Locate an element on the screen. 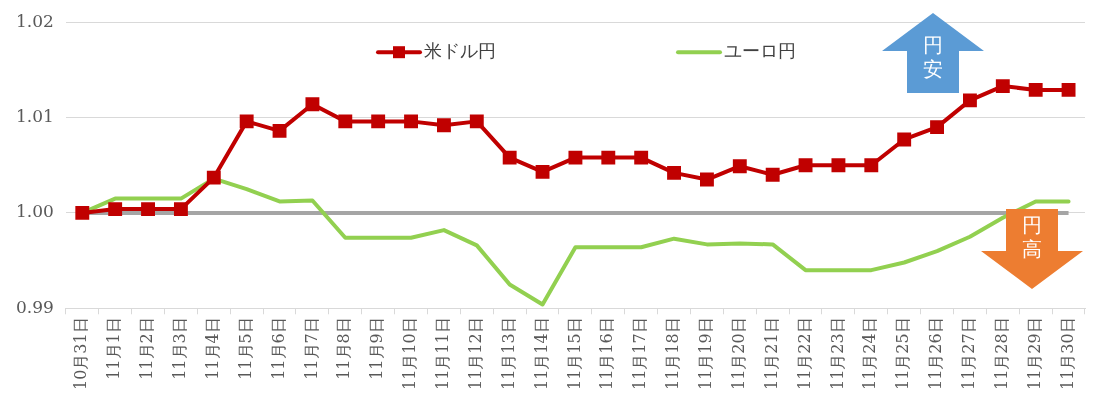 This screenshot has height=411, width=1097. x-tick-label: 11月30日 is located at coordinates (1067, 353).